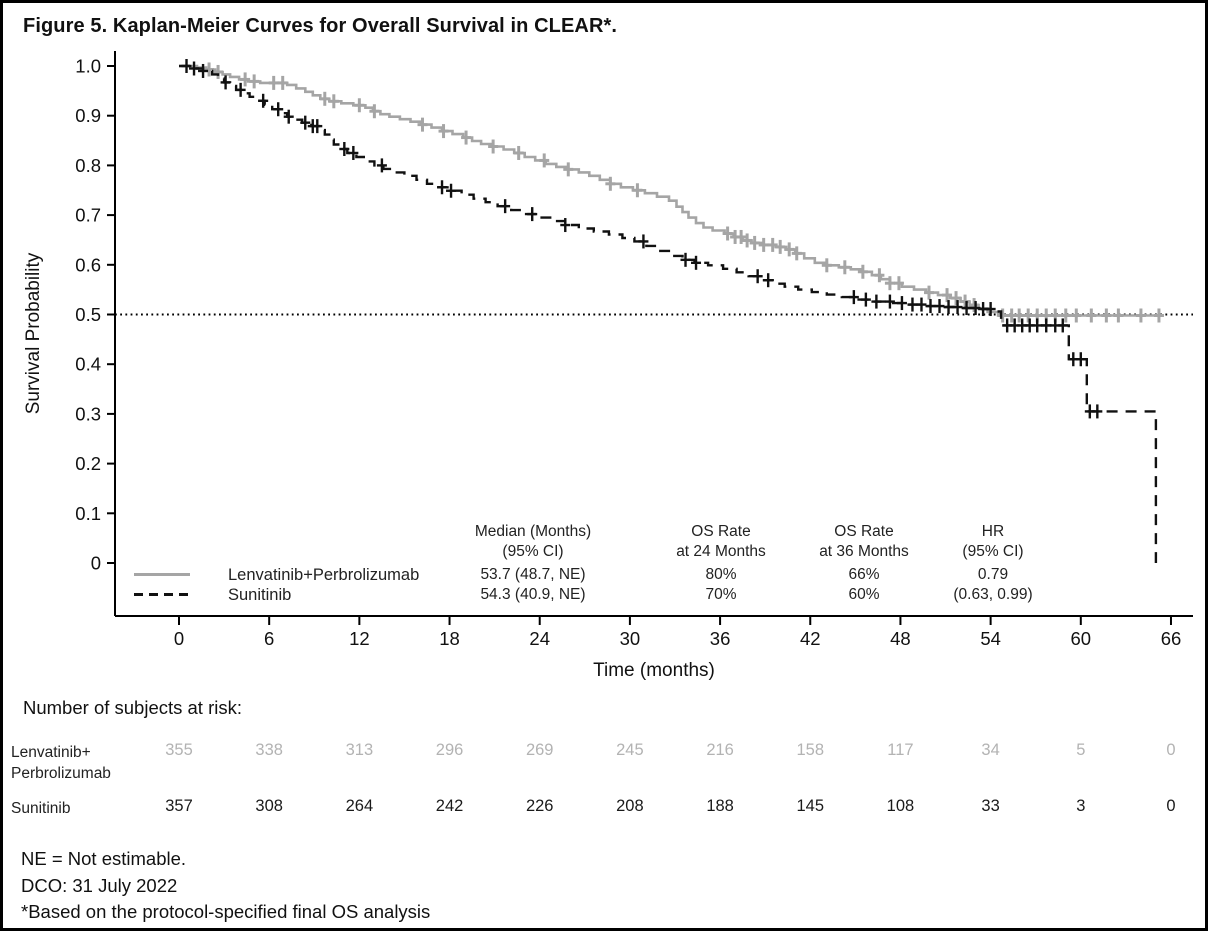 This screenshot has height=931, width=1208. What do you see at coordinates (269, 638) in the screenshot?
I see `x-tick-label: 6` at bounding box center [269, 638].